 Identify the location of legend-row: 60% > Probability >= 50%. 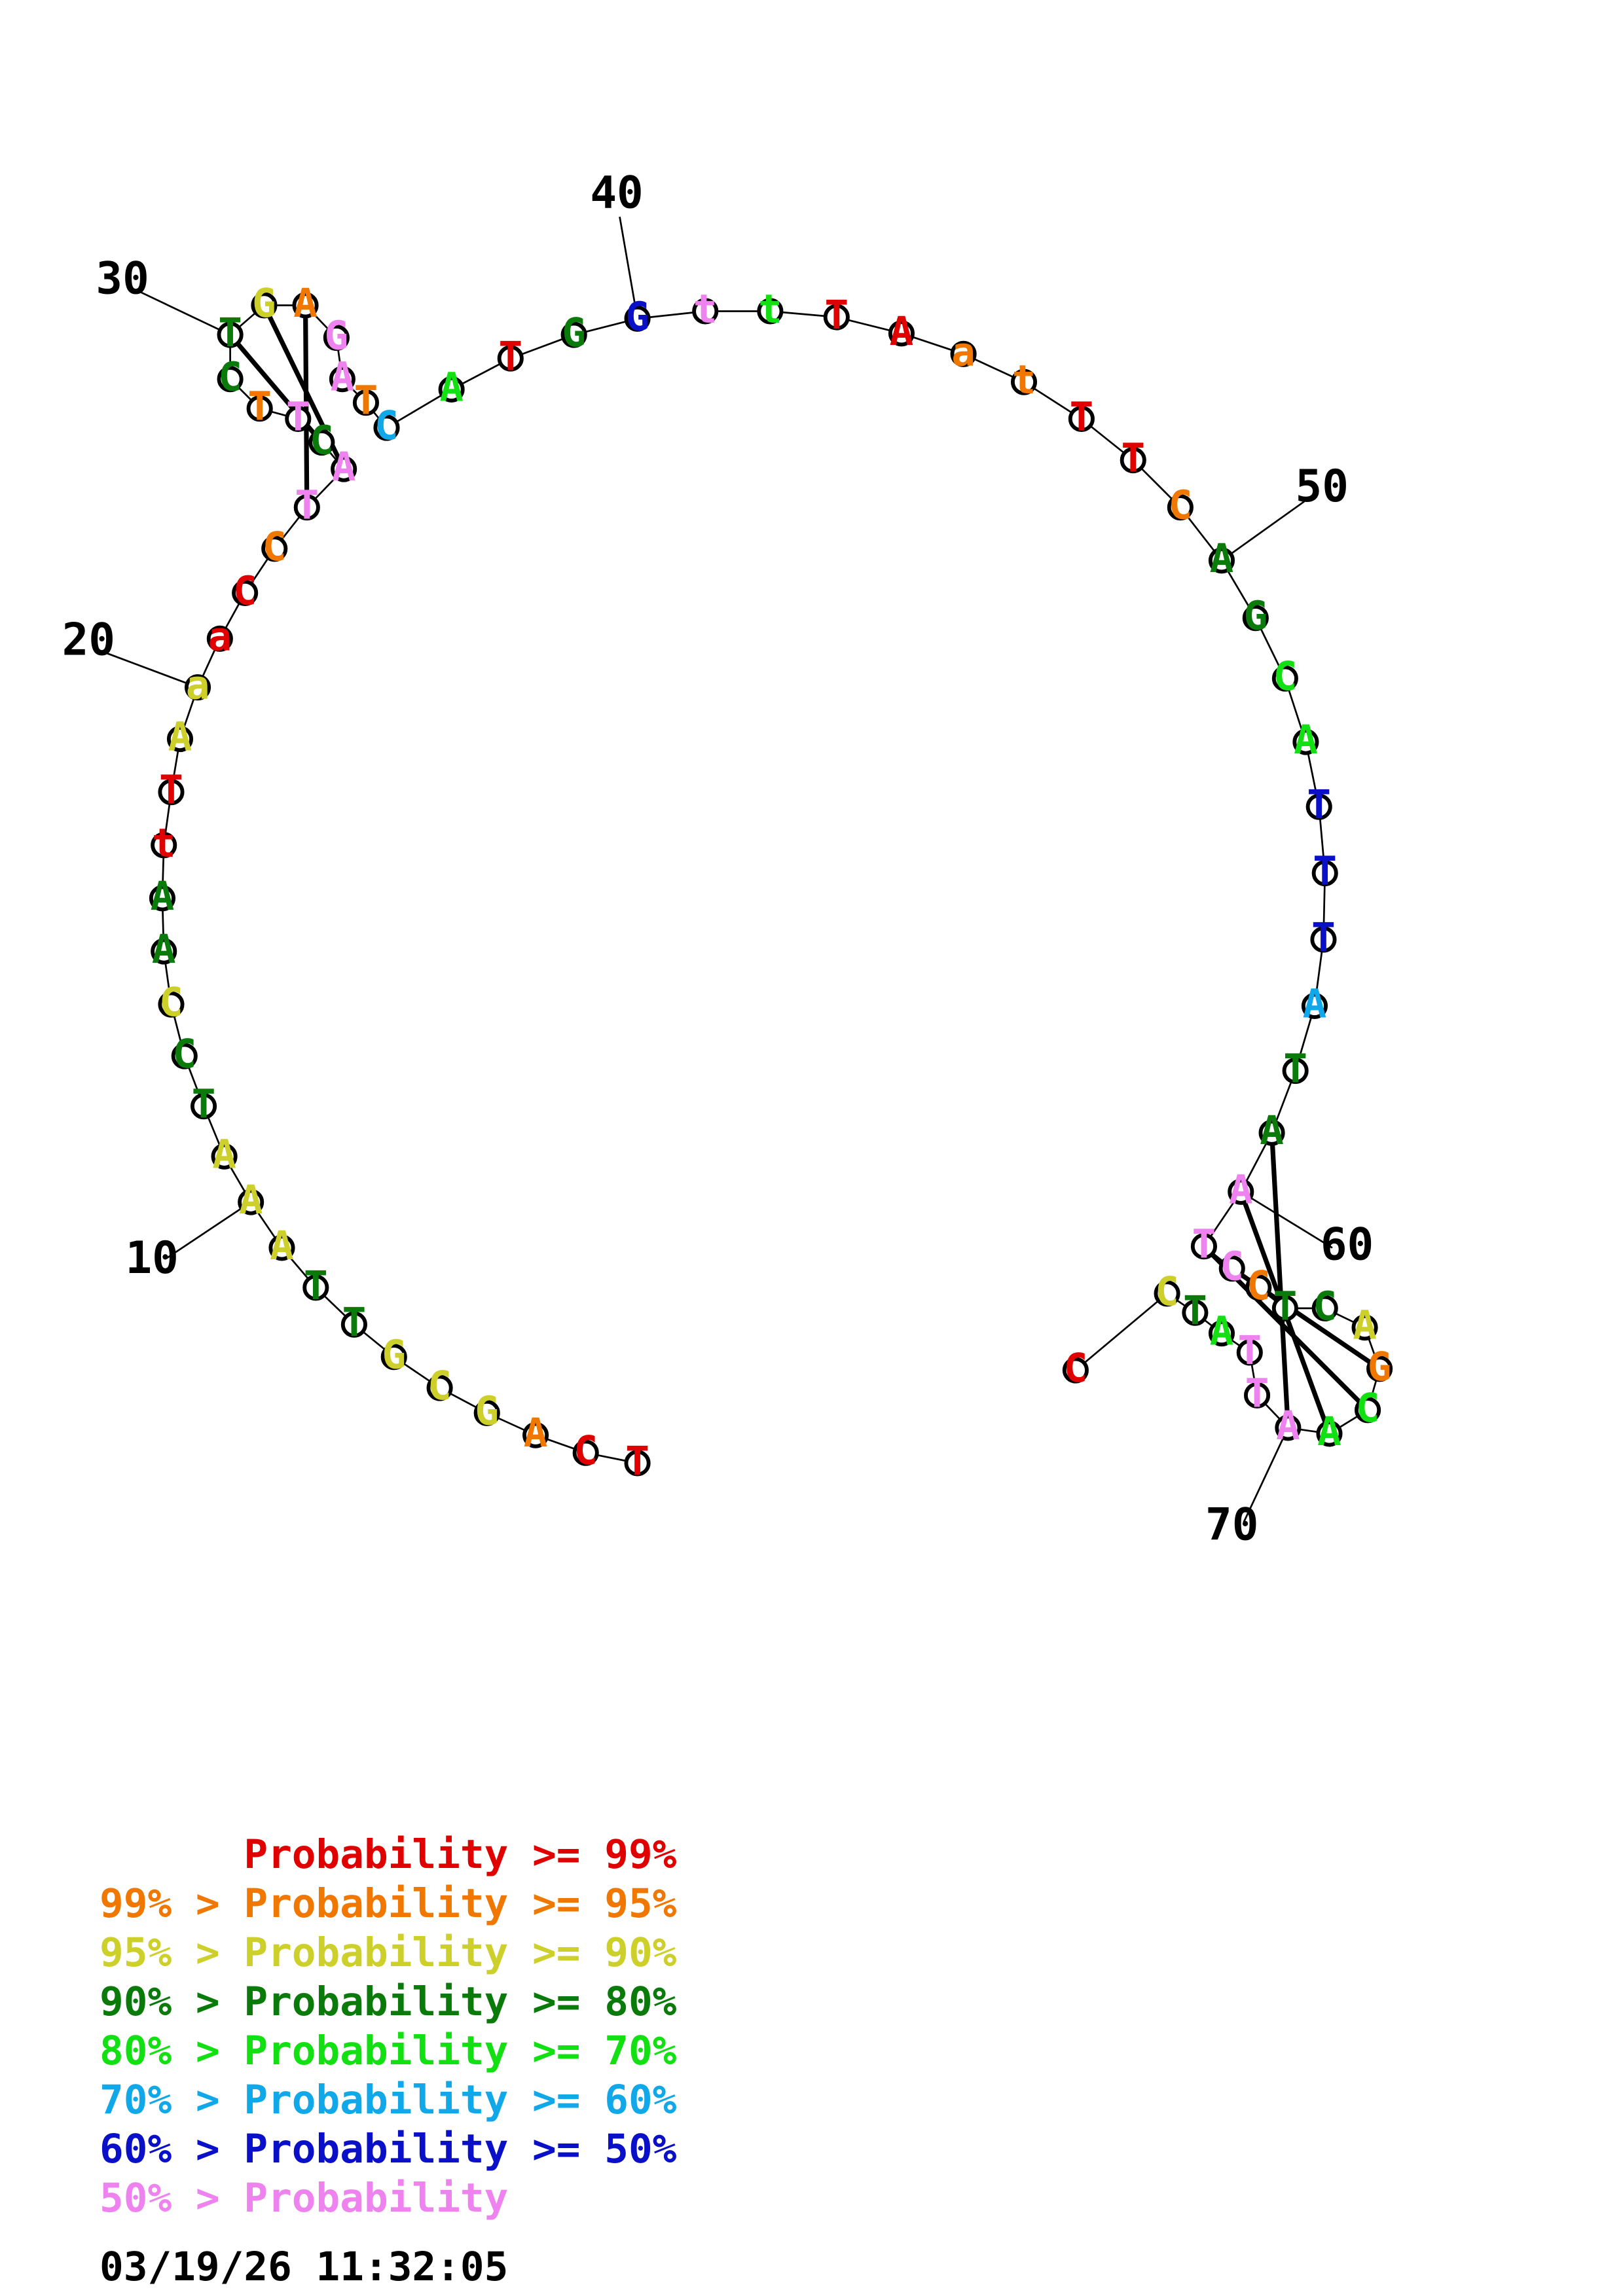
(388, 2149).